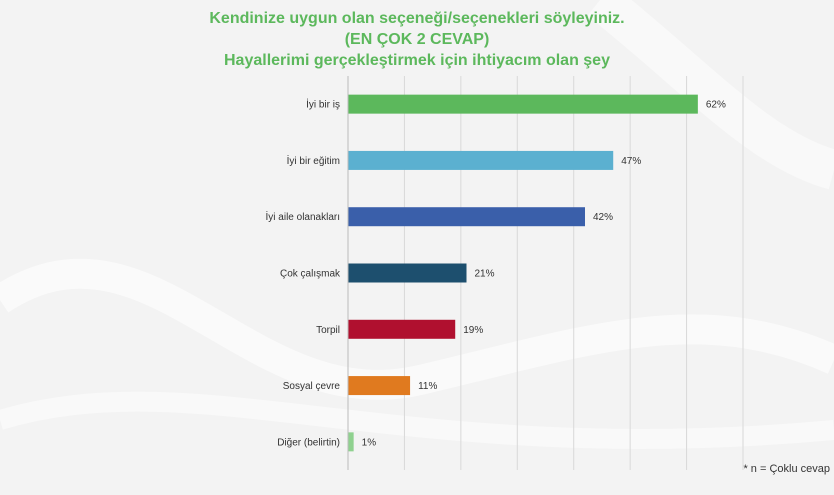 This screenshot has height=495, width=834. Describe the element at coordinates (328, 330) in the screenshot. I see `category-label: Torpil` at that location.